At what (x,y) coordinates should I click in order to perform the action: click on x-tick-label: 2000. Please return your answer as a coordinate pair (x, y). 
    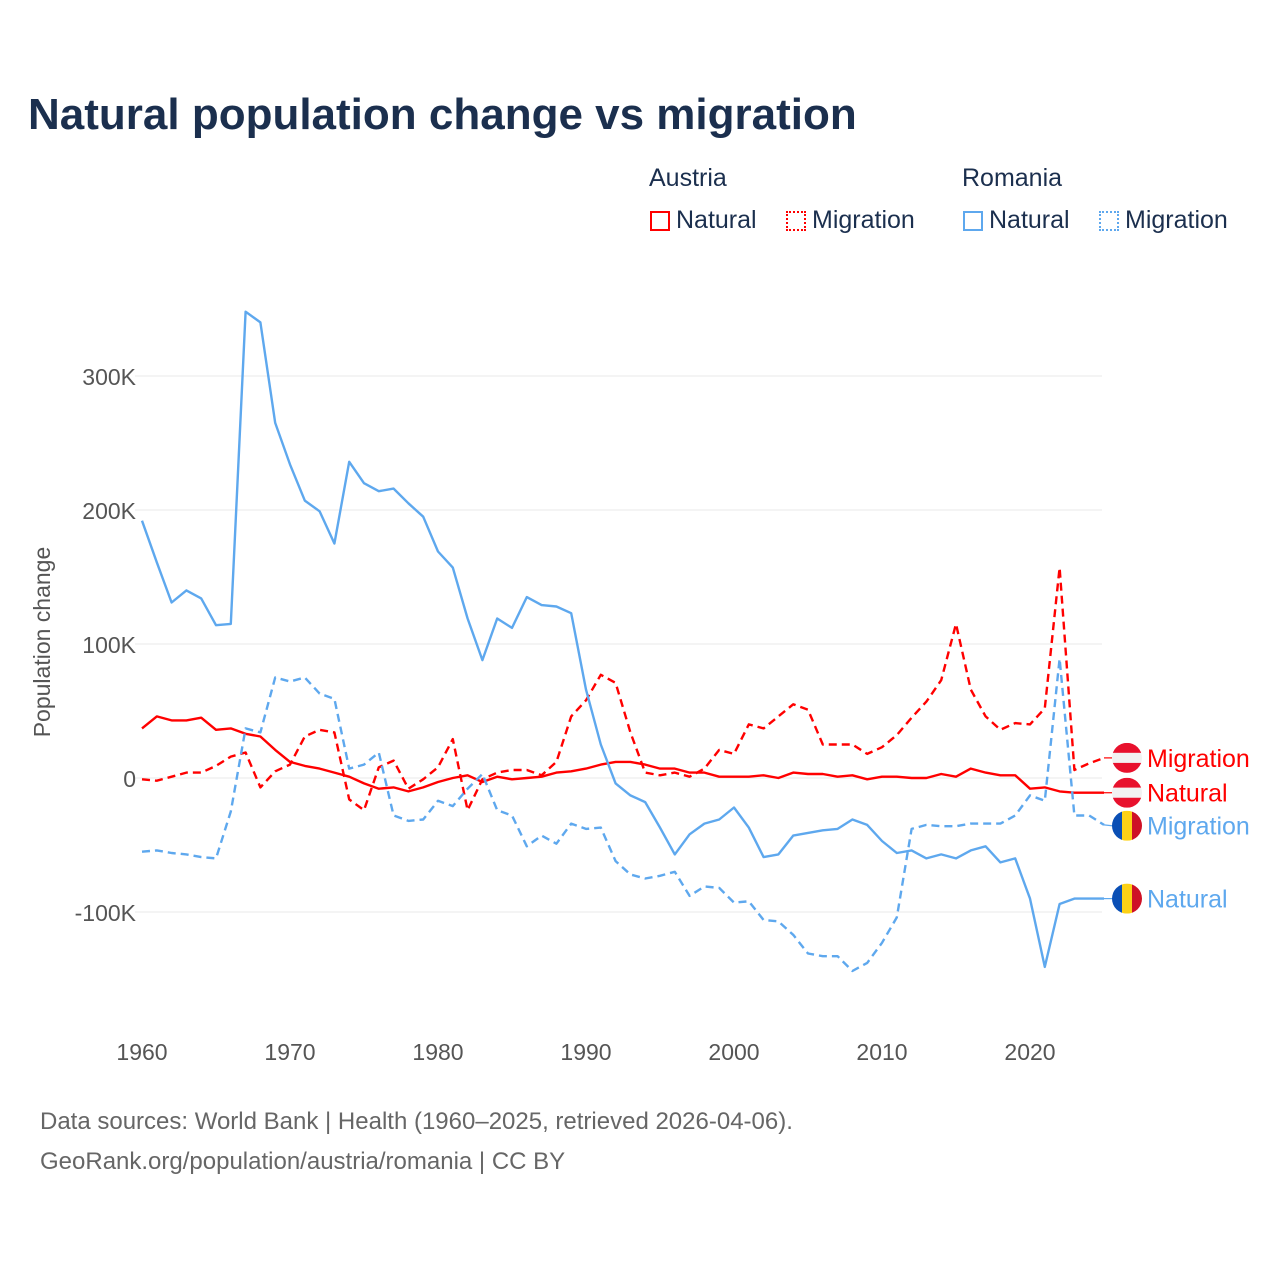
    Looking at the image, I should click on (733, 1052).